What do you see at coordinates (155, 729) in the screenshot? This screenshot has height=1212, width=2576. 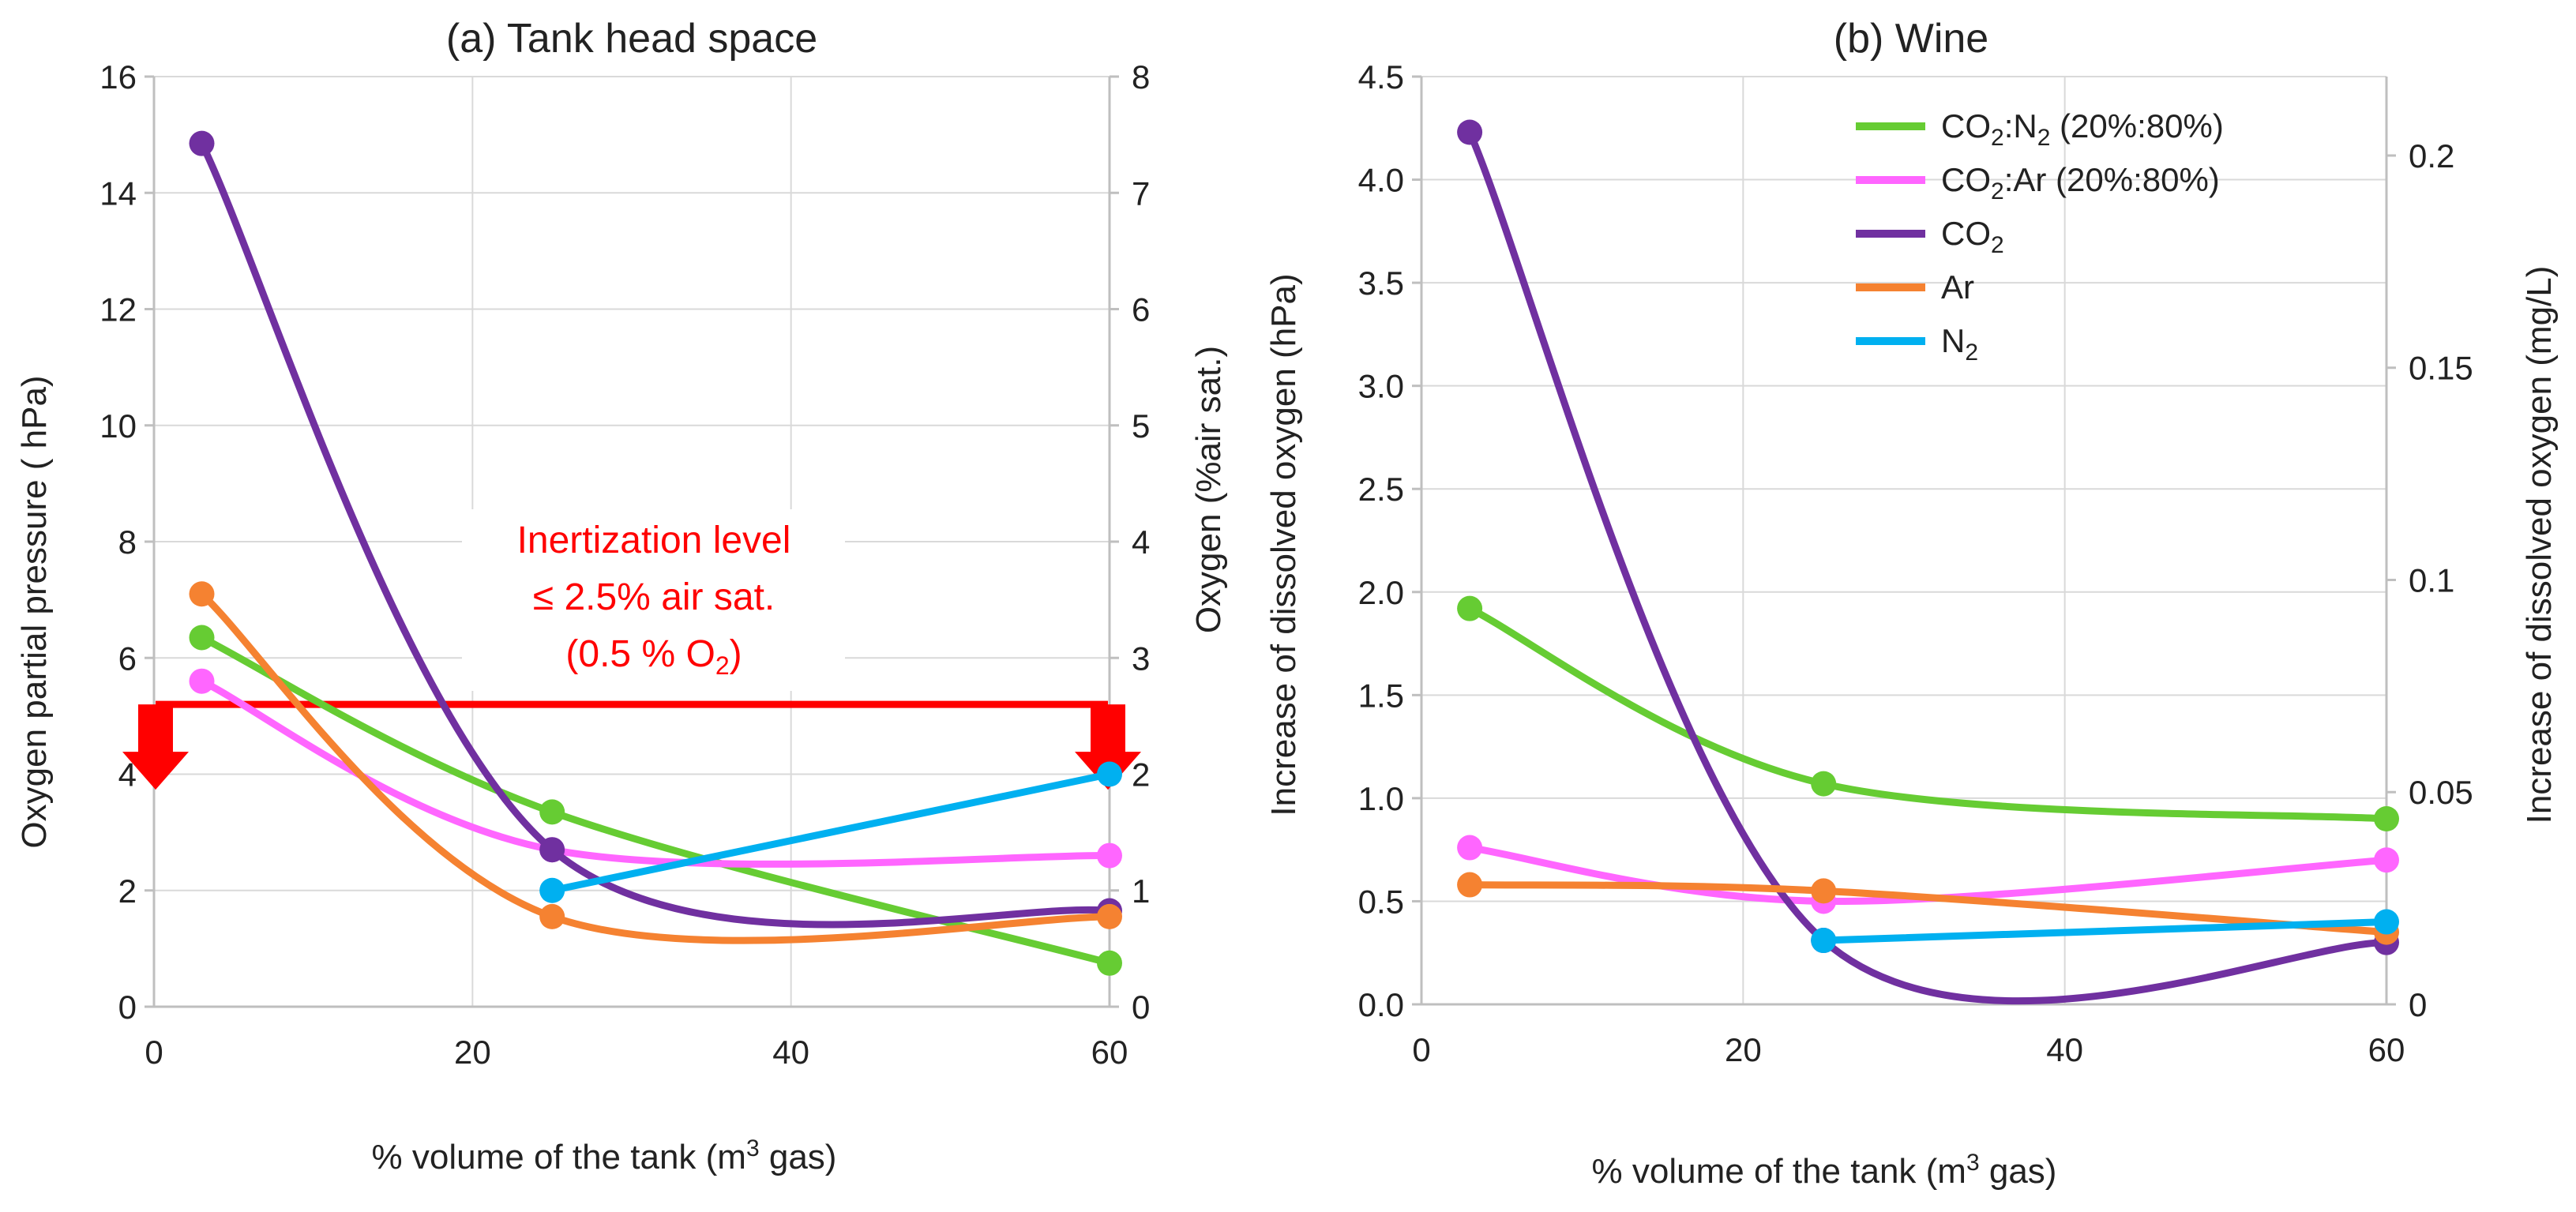 I see `threshold-arrow-left-shaft` at bounding box center [155, 729].